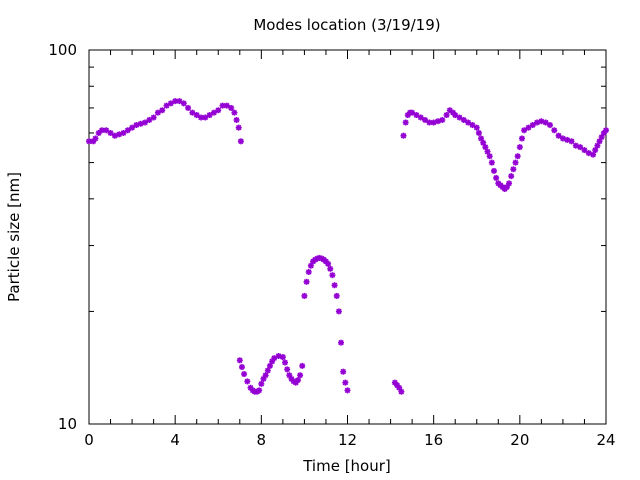  I want to click on x-tick-label: 0, so click(89, 440).